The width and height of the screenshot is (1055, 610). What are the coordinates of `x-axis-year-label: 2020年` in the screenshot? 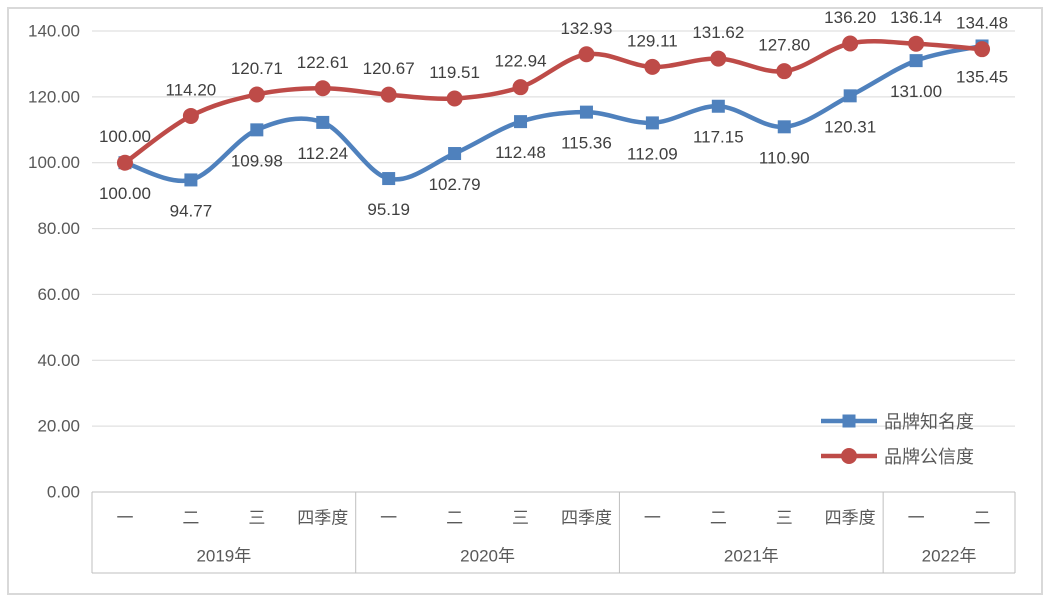 It's located at (487, 556).